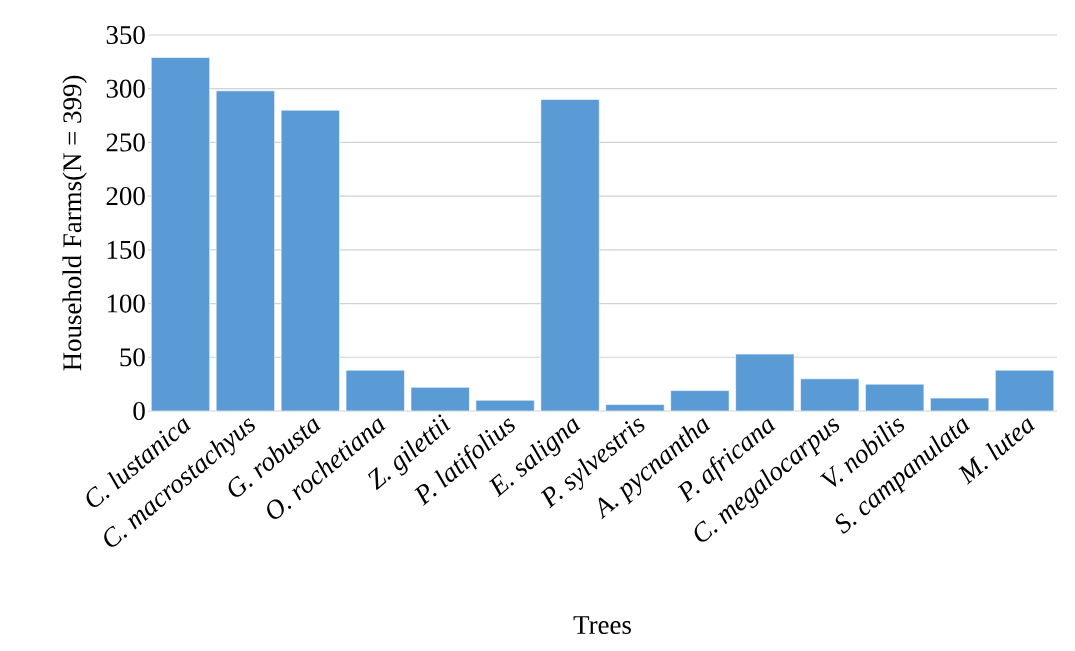  Describe the element at coordinates (125, 196) in the screenshot. I see `y-tick-label: 200` at that location.